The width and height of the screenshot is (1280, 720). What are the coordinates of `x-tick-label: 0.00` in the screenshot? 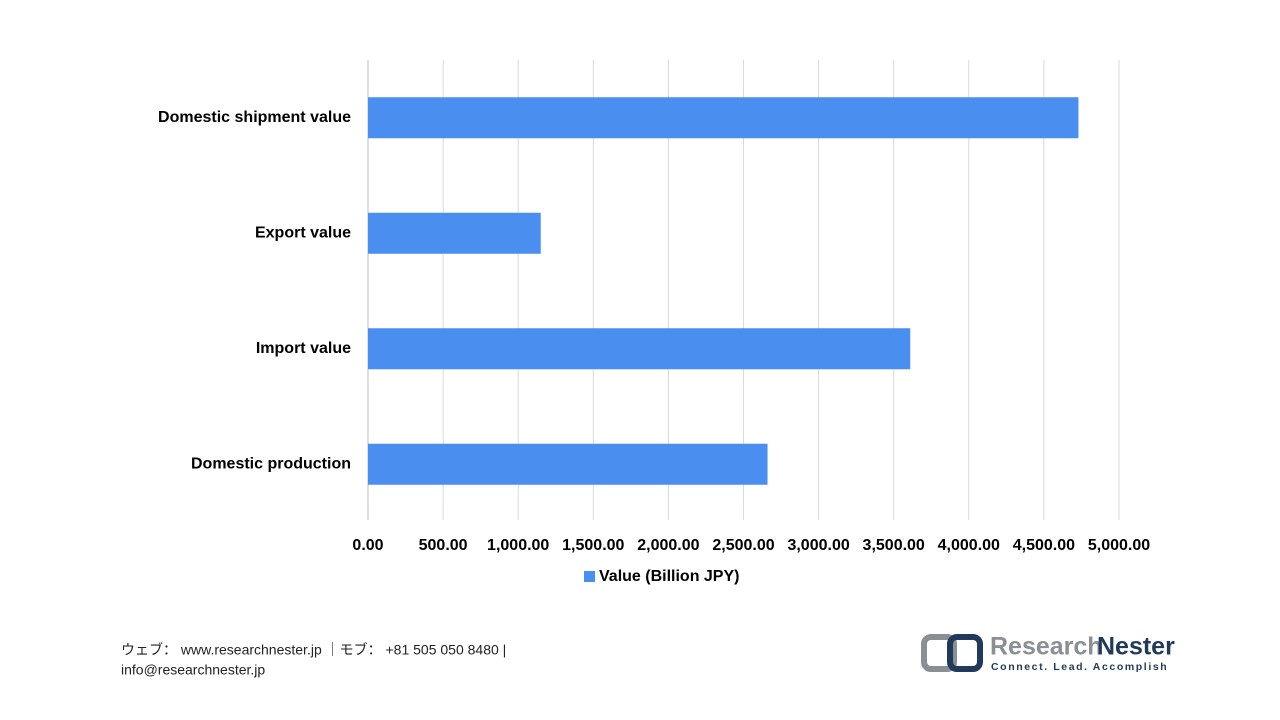 It's located at (367, 545).